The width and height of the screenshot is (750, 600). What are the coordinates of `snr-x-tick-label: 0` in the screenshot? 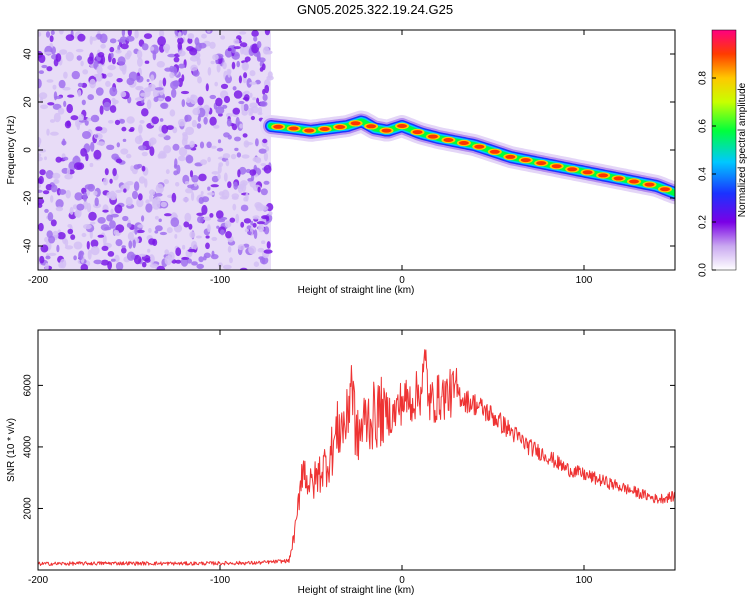 It's located at (402, 580).